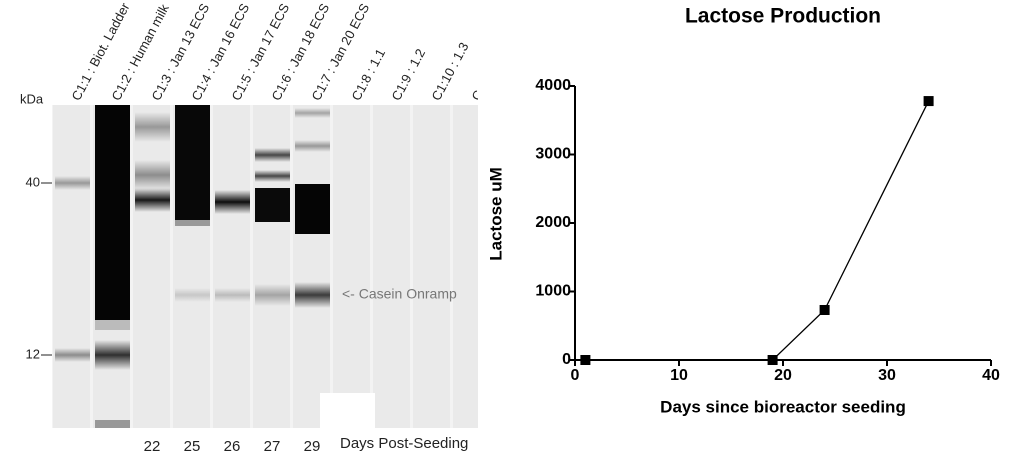 The width and height of the screenshot is (1024, 464). I want to click on x-tick-label: 0, so click(575, 375).